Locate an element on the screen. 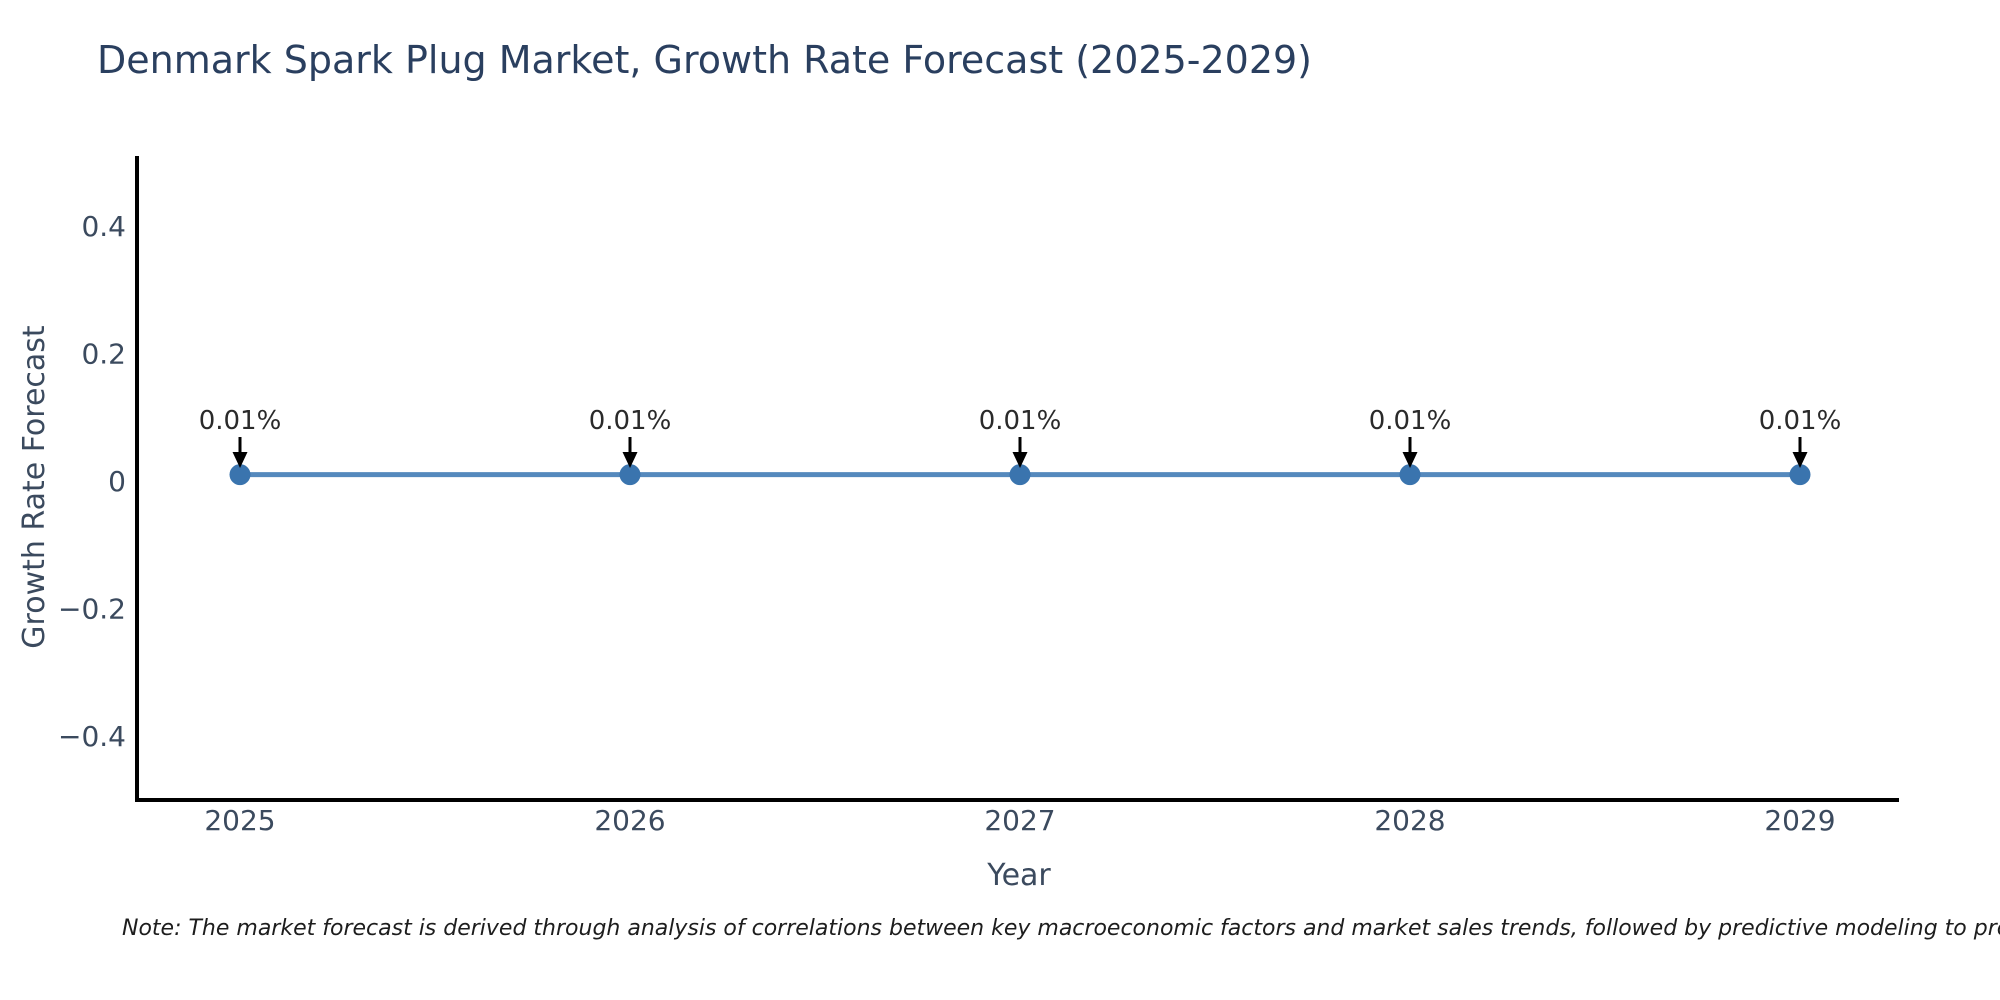 The width and height of the screenshot is (2000, 1000). x-axis-label: Year is located at coordinates (1019, 875).